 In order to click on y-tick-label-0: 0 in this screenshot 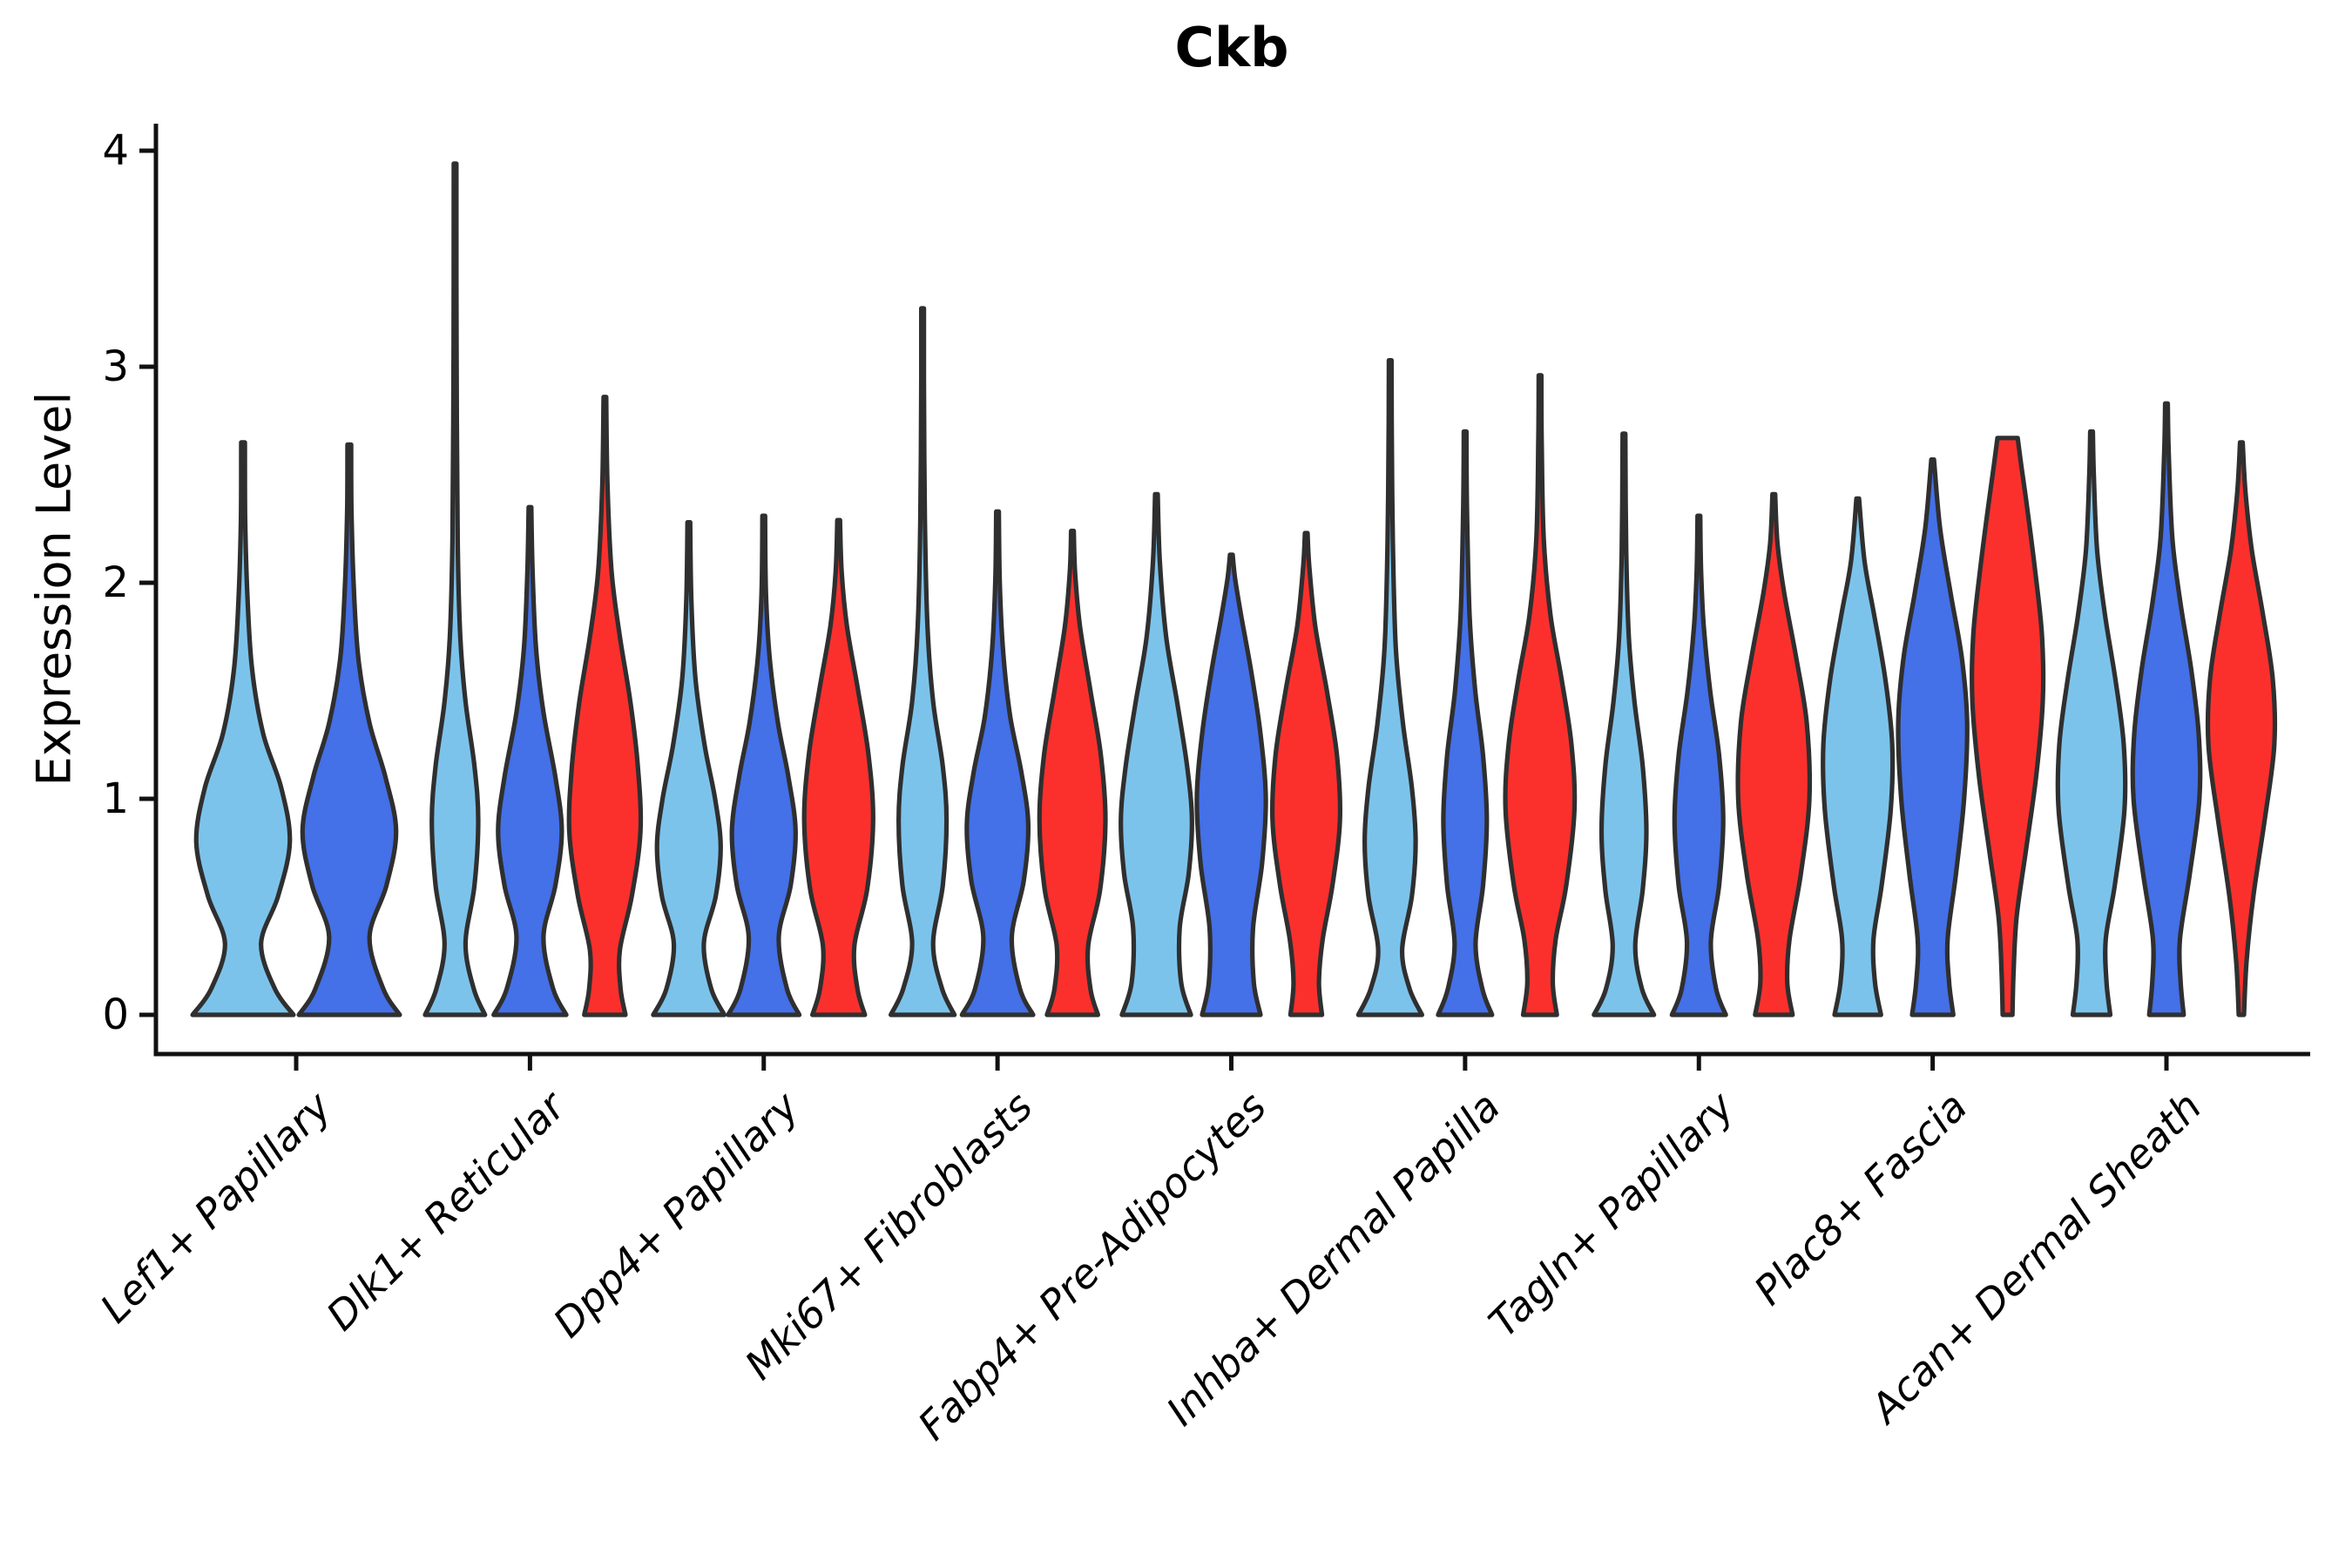, I will do `click(115, 1014)`.